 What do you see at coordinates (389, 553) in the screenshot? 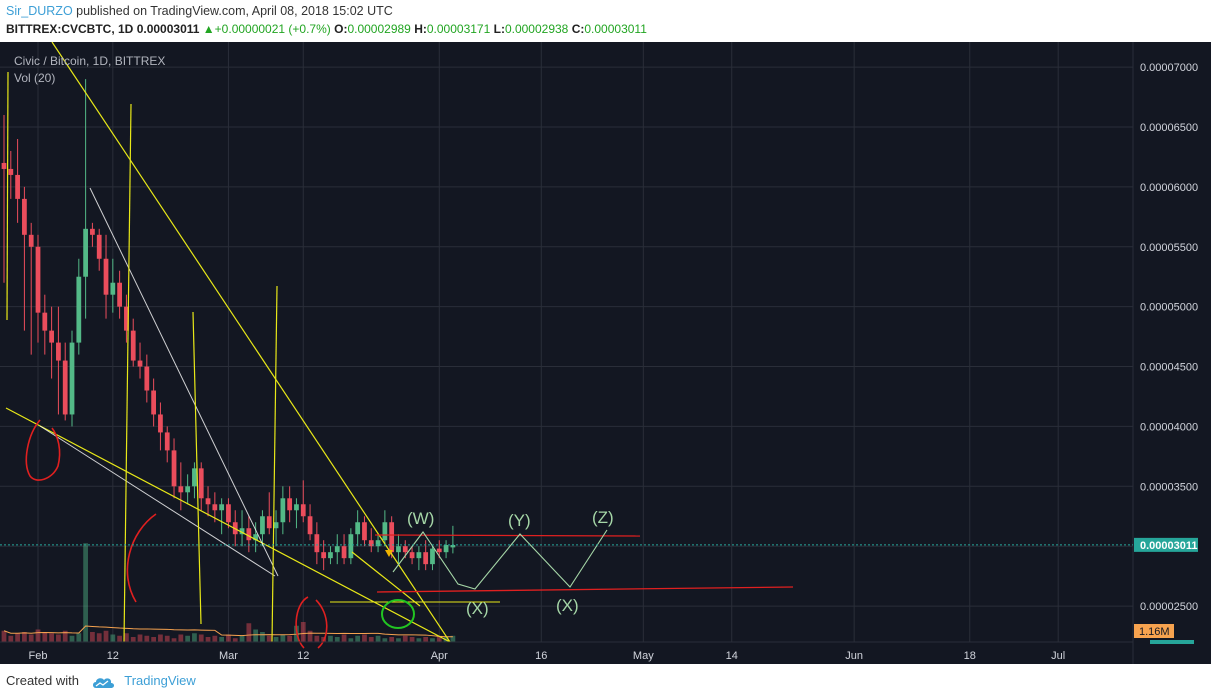
I see `marker-triangle-icon` at bounding box center [389, 553].